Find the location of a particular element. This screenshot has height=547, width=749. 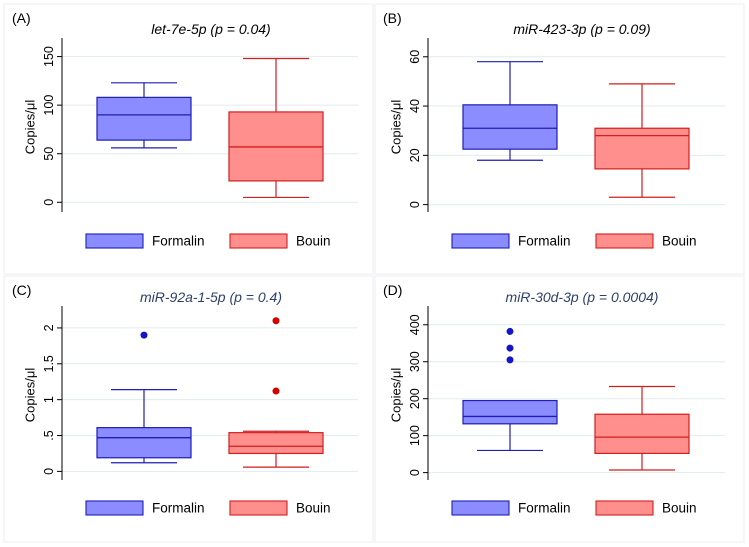

y-tick-label: 400 is located at coordinates (415, 324).